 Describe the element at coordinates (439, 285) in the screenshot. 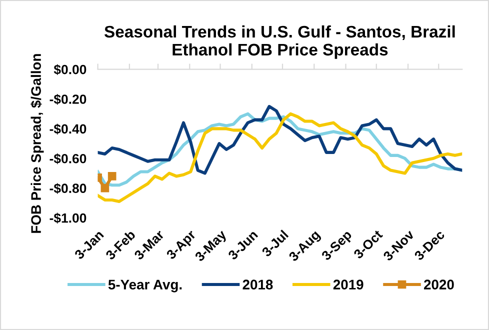

I see `legend-label: 2020` at that location.